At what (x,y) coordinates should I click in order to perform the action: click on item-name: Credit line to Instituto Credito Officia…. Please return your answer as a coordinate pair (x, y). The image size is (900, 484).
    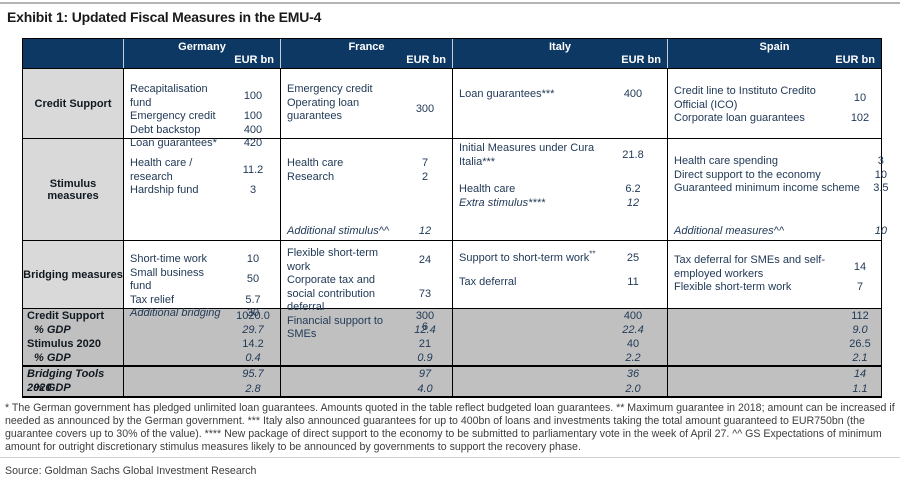
    Looking at the image, I should click on (745, 98).